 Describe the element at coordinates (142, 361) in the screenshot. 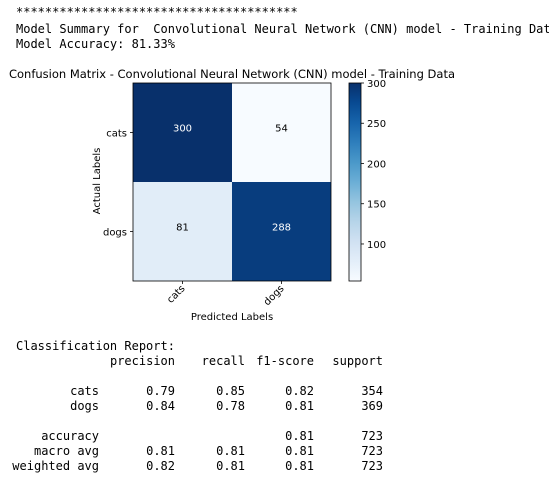

I see `report-header-precision: precision` at that location.